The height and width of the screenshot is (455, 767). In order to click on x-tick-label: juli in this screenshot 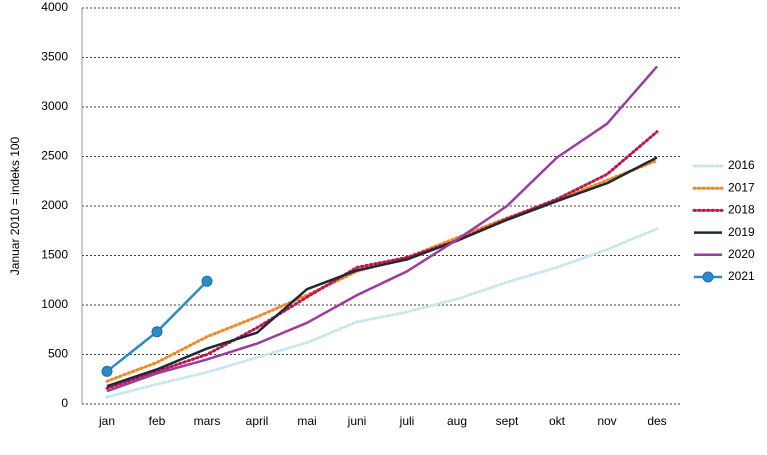, I will do `click(407, 421)`.